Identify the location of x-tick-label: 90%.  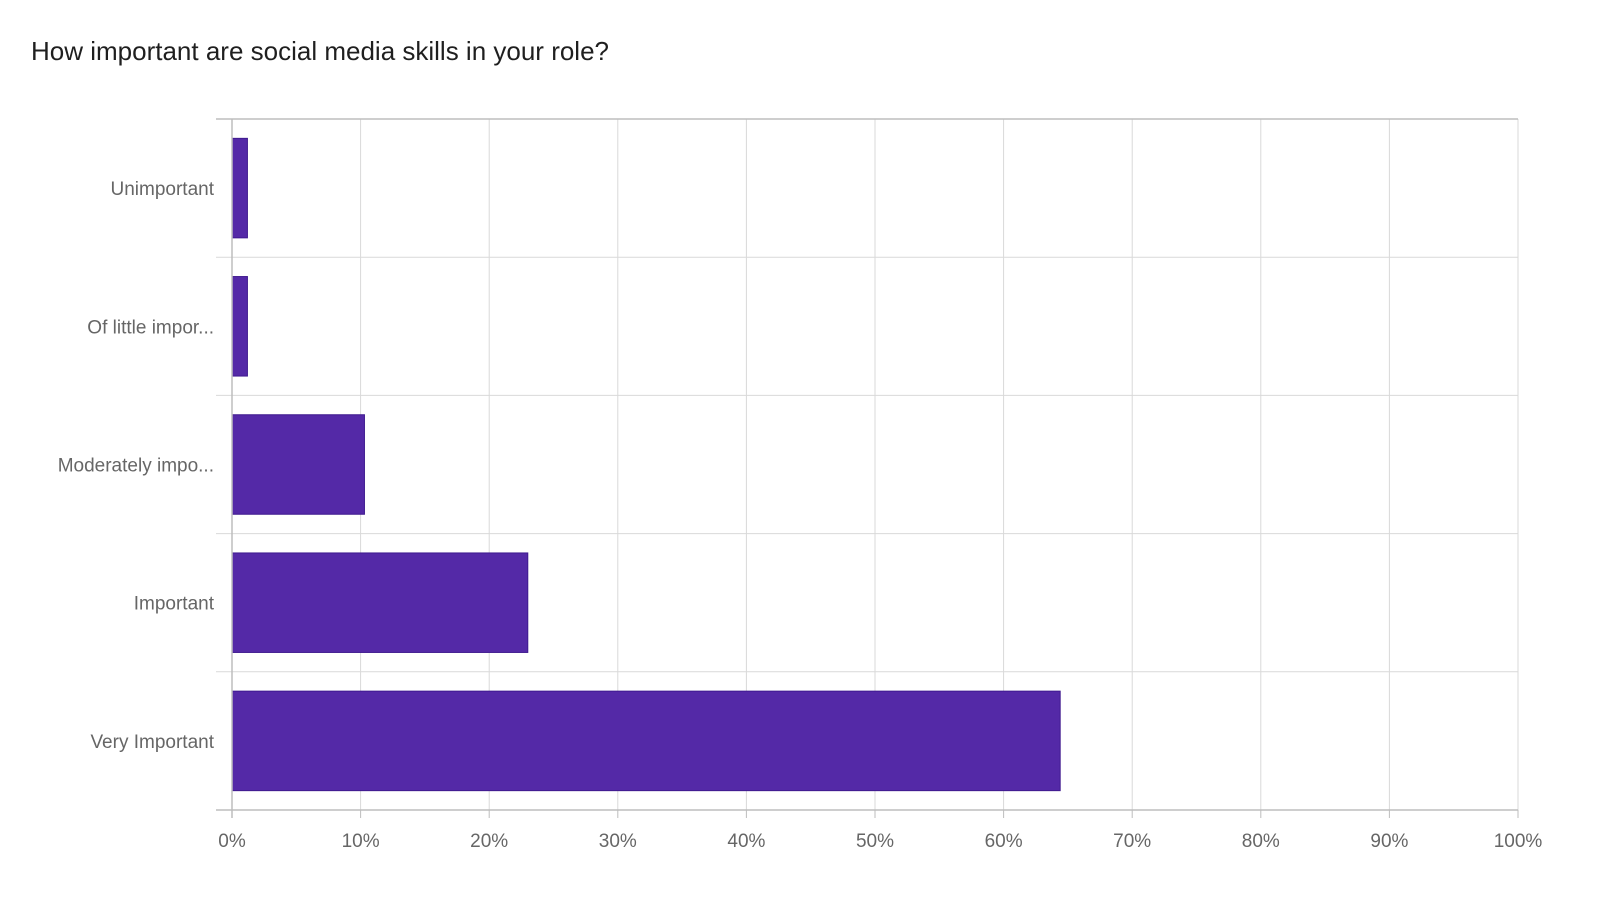
(1389, 841).